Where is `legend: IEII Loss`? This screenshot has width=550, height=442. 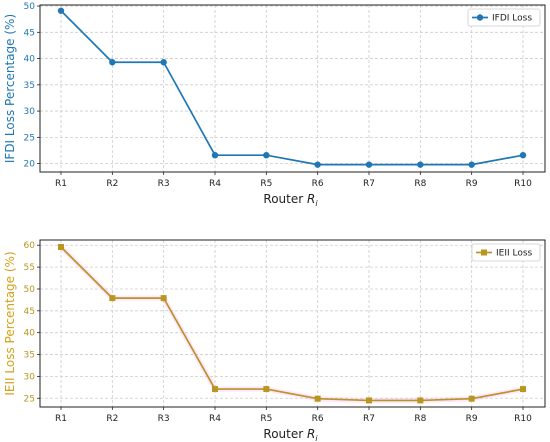
legend: IEII Loss is located at coordinates (506, 252).